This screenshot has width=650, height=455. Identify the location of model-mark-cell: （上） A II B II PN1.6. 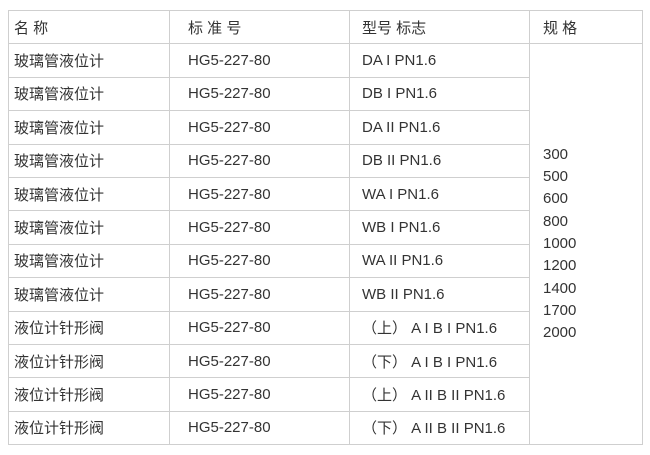
(439, 394).